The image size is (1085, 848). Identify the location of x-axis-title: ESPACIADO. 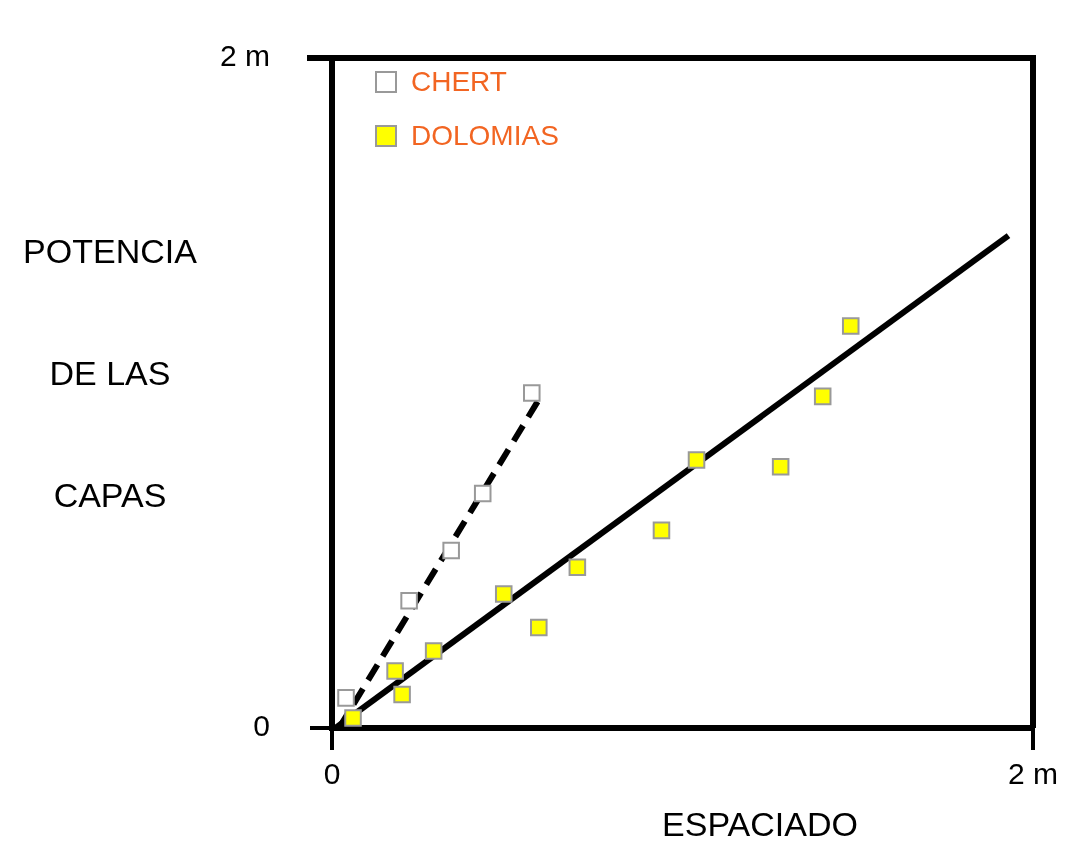
(760, 824).